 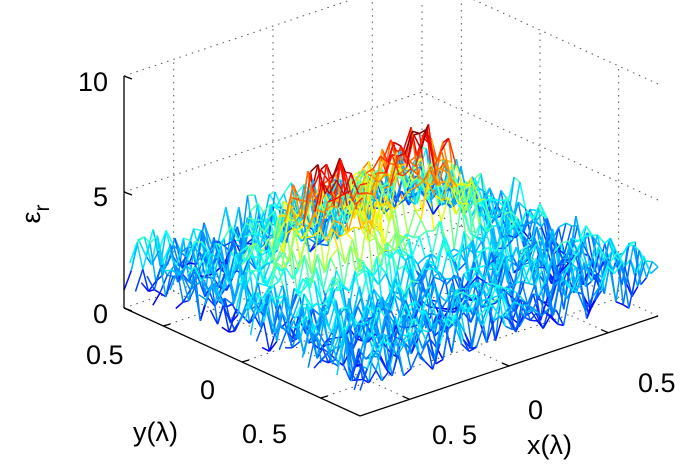 What do you see at coordinates (35, 213) in the screenshot?
I see `z-axis-label: εr` at bounding box center [35, 213].